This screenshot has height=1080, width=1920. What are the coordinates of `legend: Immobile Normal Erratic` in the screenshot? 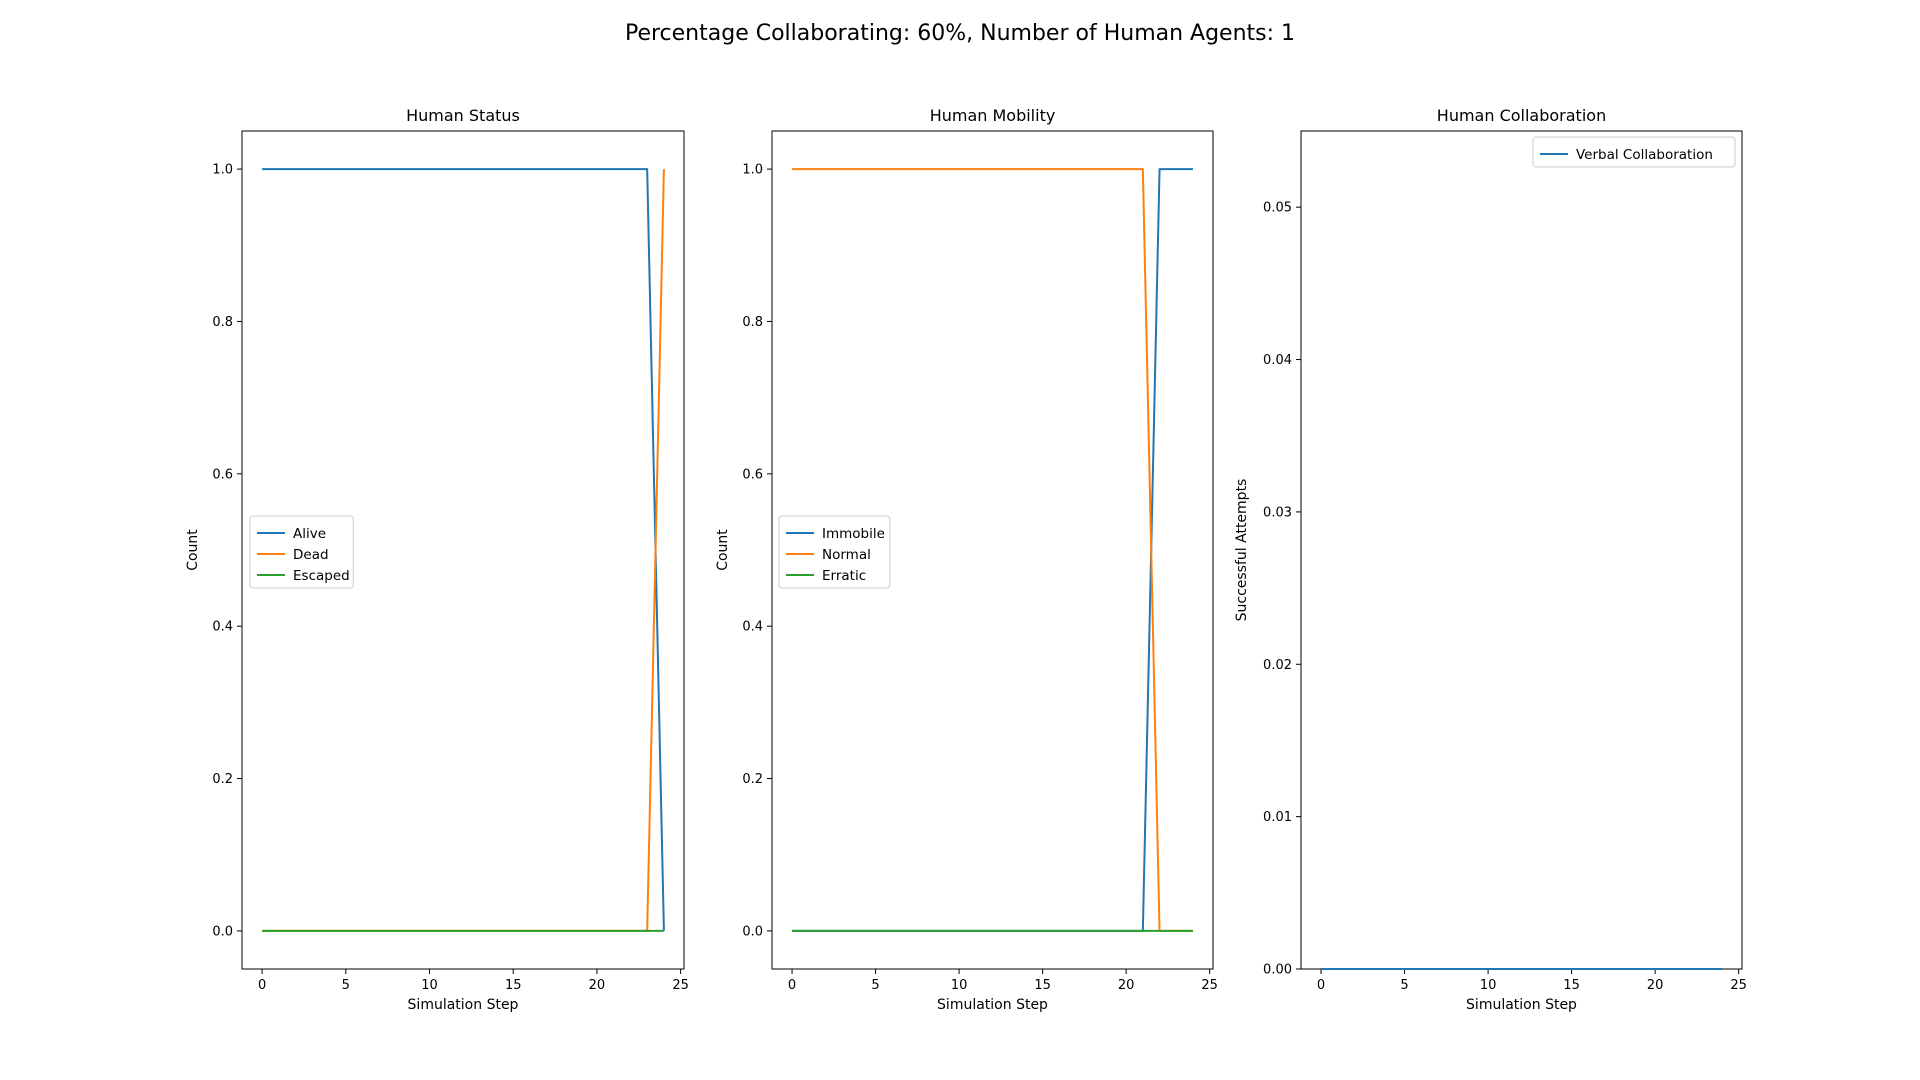 It's located at (834, 552).